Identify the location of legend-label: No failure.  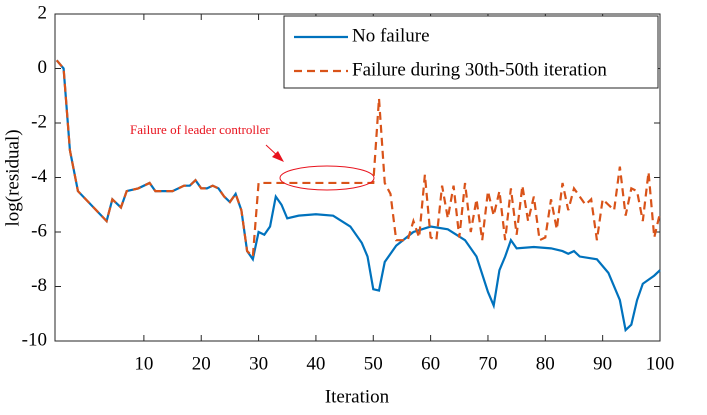
(391, 35).